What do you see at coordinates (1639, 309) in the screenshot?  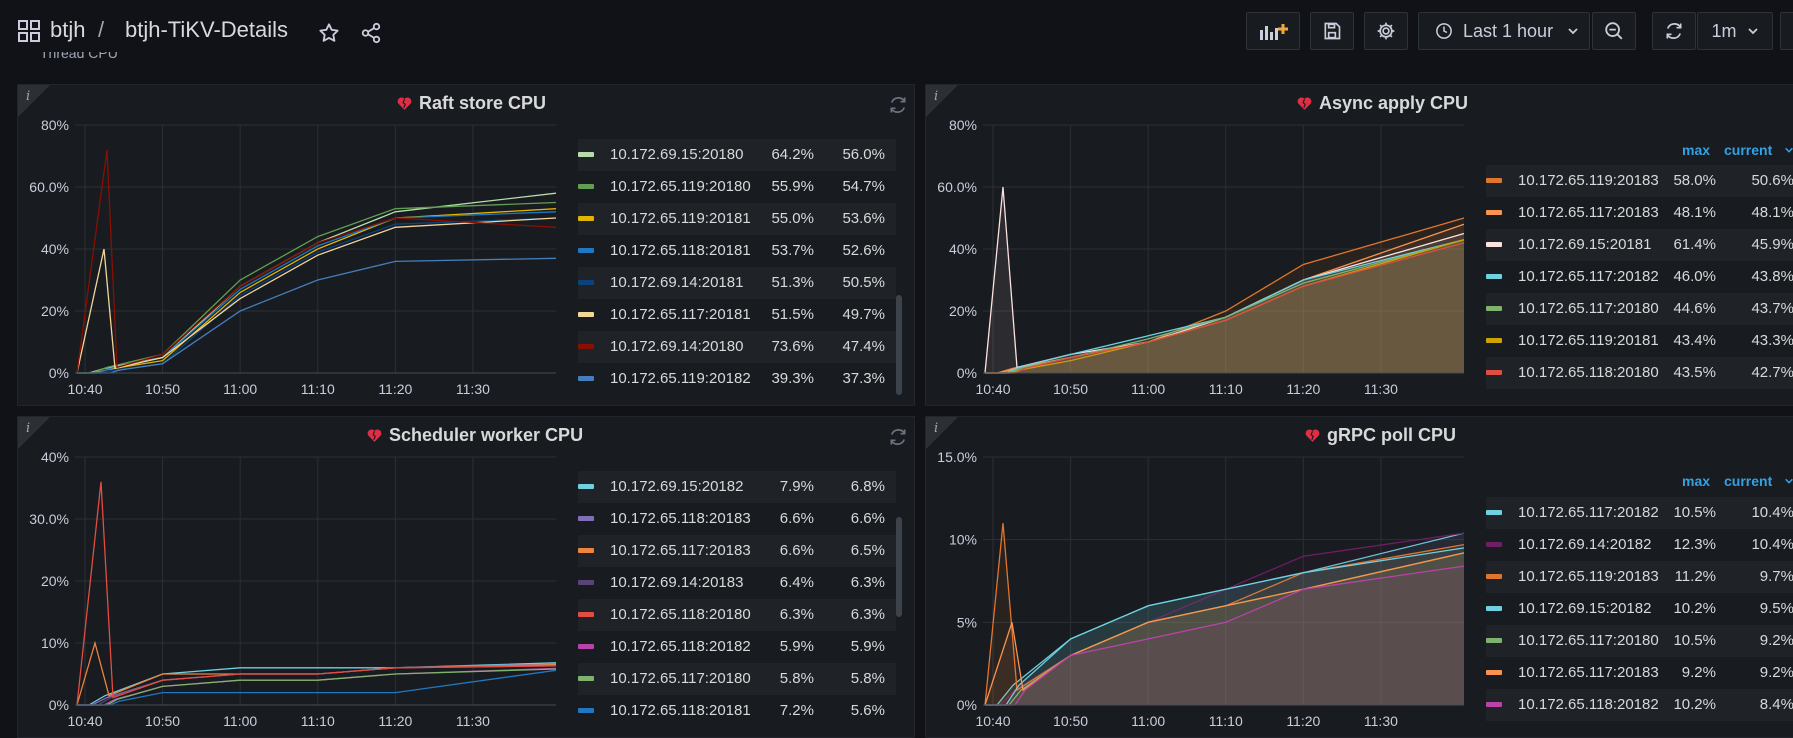 I see `legend-item: 10.172.65.117:20180 44.6% 43.7%` at bounding box center [1639, 309].